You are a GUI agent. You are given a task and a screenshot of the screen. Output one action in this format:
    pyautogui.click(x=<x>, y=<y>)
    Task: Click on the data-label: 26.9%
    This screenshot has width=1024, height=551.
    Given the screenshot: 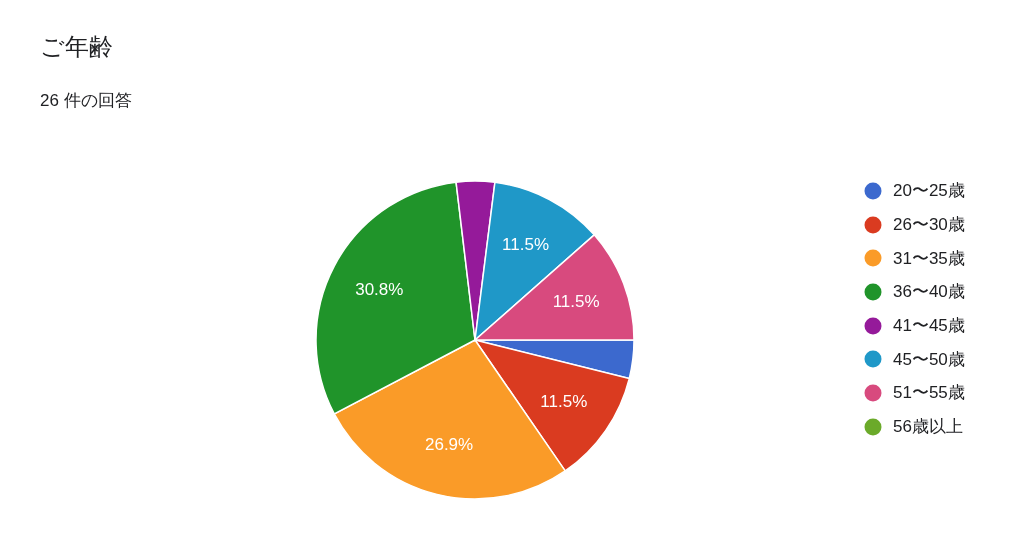 What is the action you would take?
    pyautogui.click(x=449, y=445)
    